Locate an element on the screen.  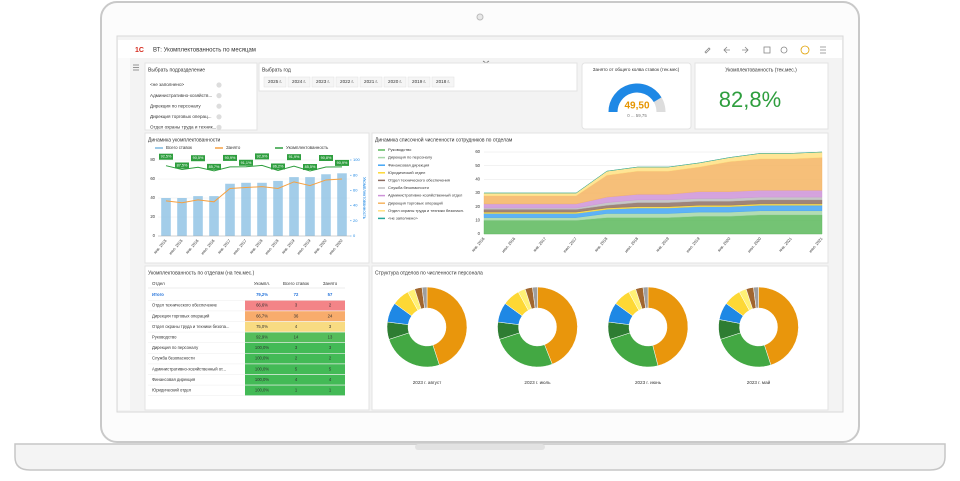
kpi-value: 82,8% is located at coordinates (750, 99).